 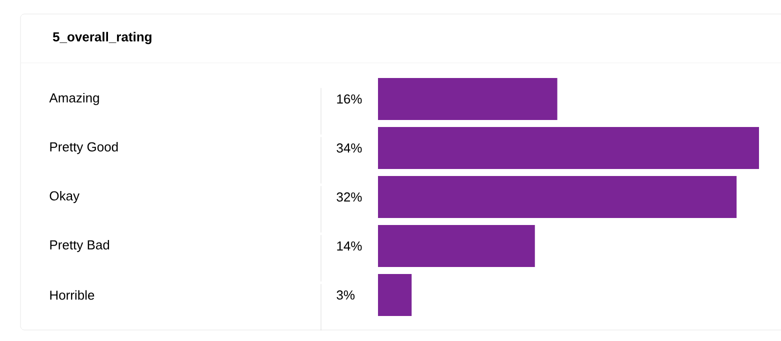 What do you see at coordinates (72, 295) in the screenshot?
I see `y-tick-label: Horrible` at bounding box center [72, 295].